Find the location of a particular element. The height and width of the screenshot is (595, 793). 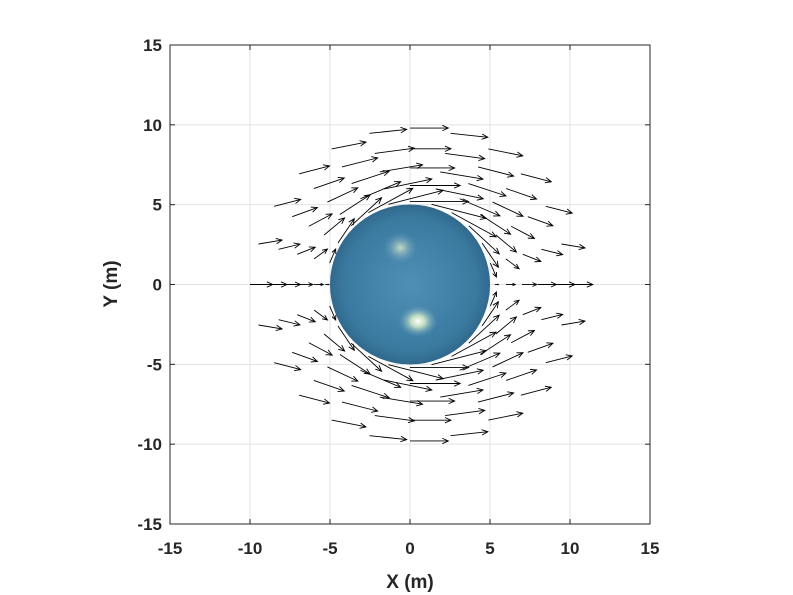

y-axis-label: Y (m) is located at coordinates (111, 283).